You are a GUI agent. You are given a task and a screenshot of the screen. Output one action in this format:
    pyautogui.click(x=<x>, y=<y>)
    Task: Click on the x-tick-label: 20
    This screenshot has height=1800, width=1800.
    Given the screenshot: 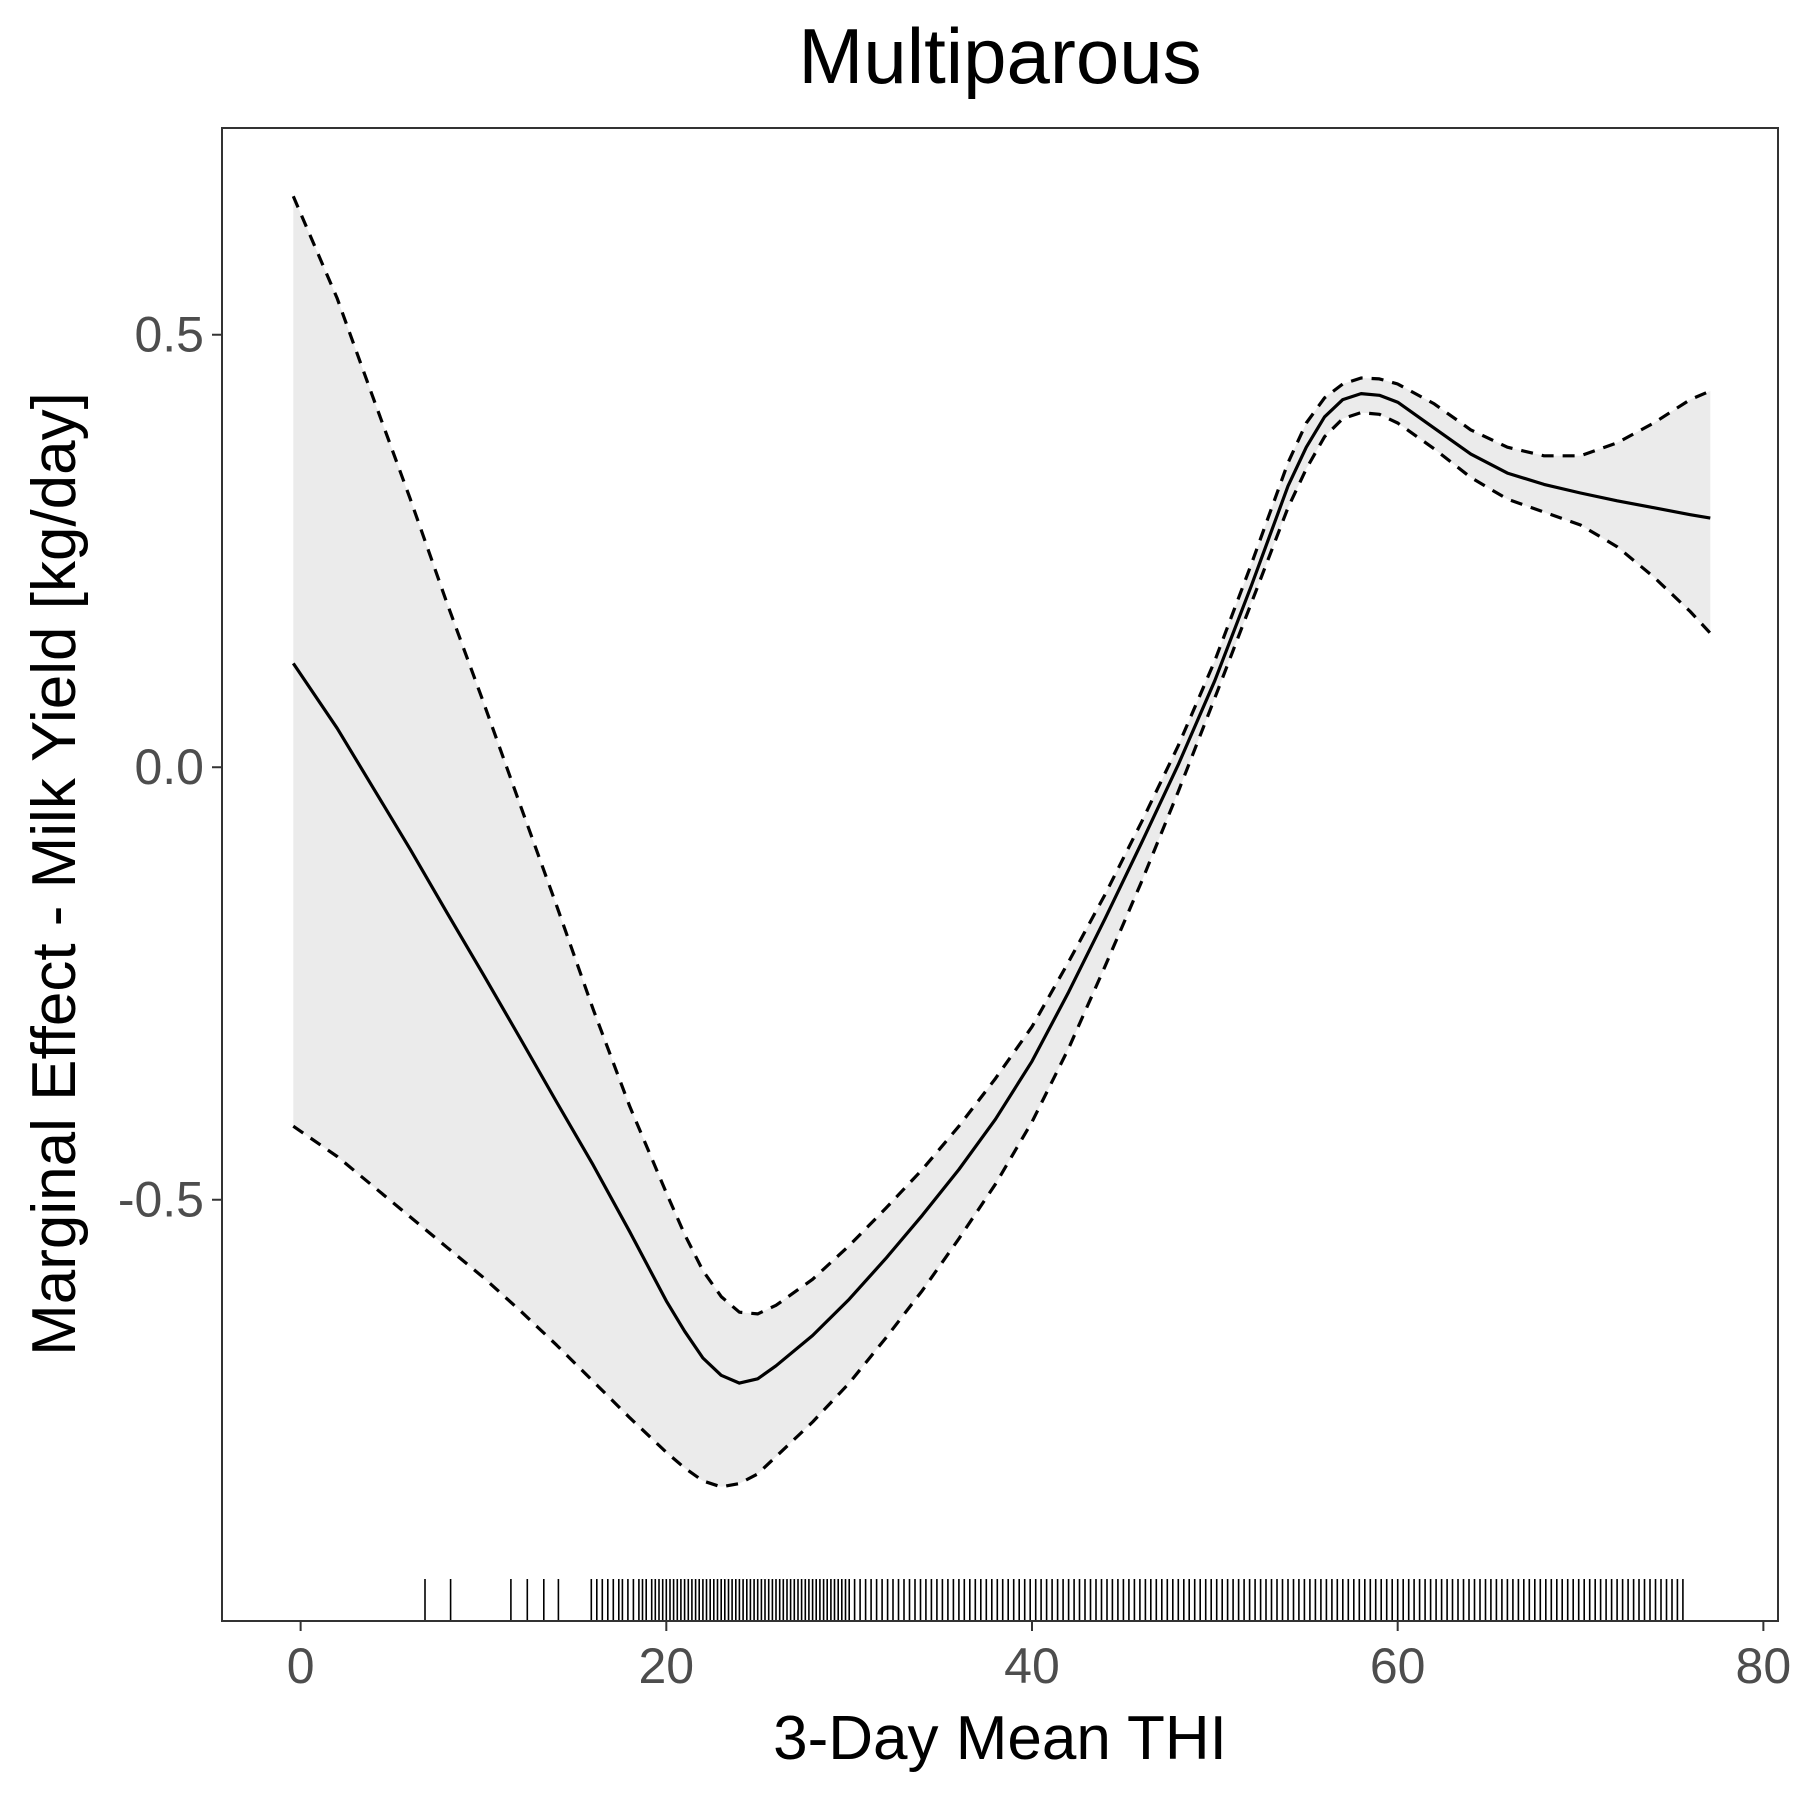 What is the action you would take?
    pyautogui.click(x=666, y=1666)
    